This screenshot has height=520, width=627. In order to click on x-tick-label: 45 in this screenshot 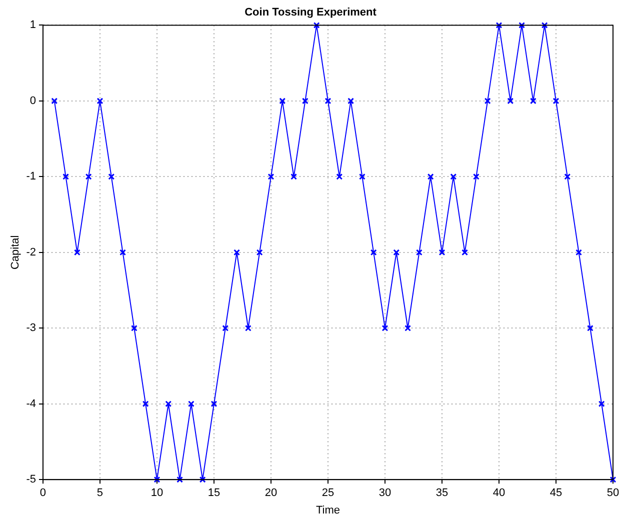, I will do `click(556, 493)`.